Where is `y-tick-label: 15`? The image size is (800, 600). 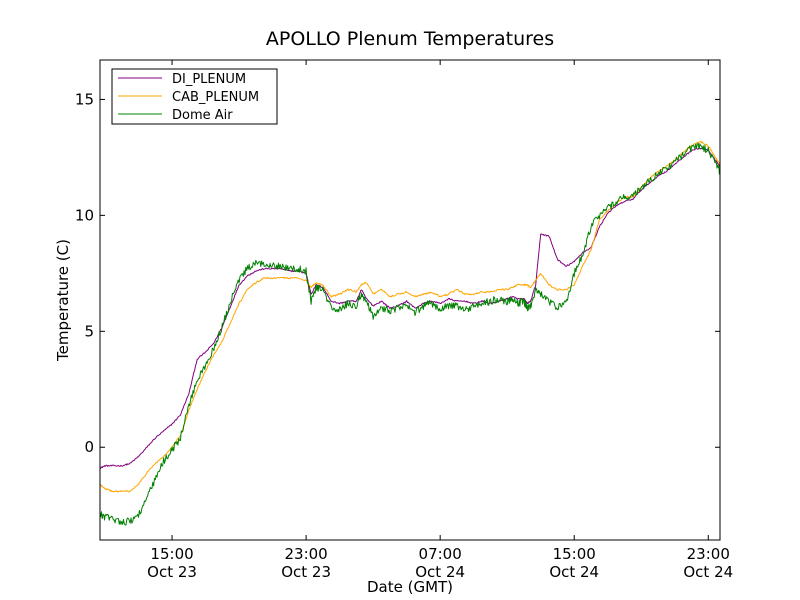
y-tick-label: 15 is located at coordinates (84, 99).